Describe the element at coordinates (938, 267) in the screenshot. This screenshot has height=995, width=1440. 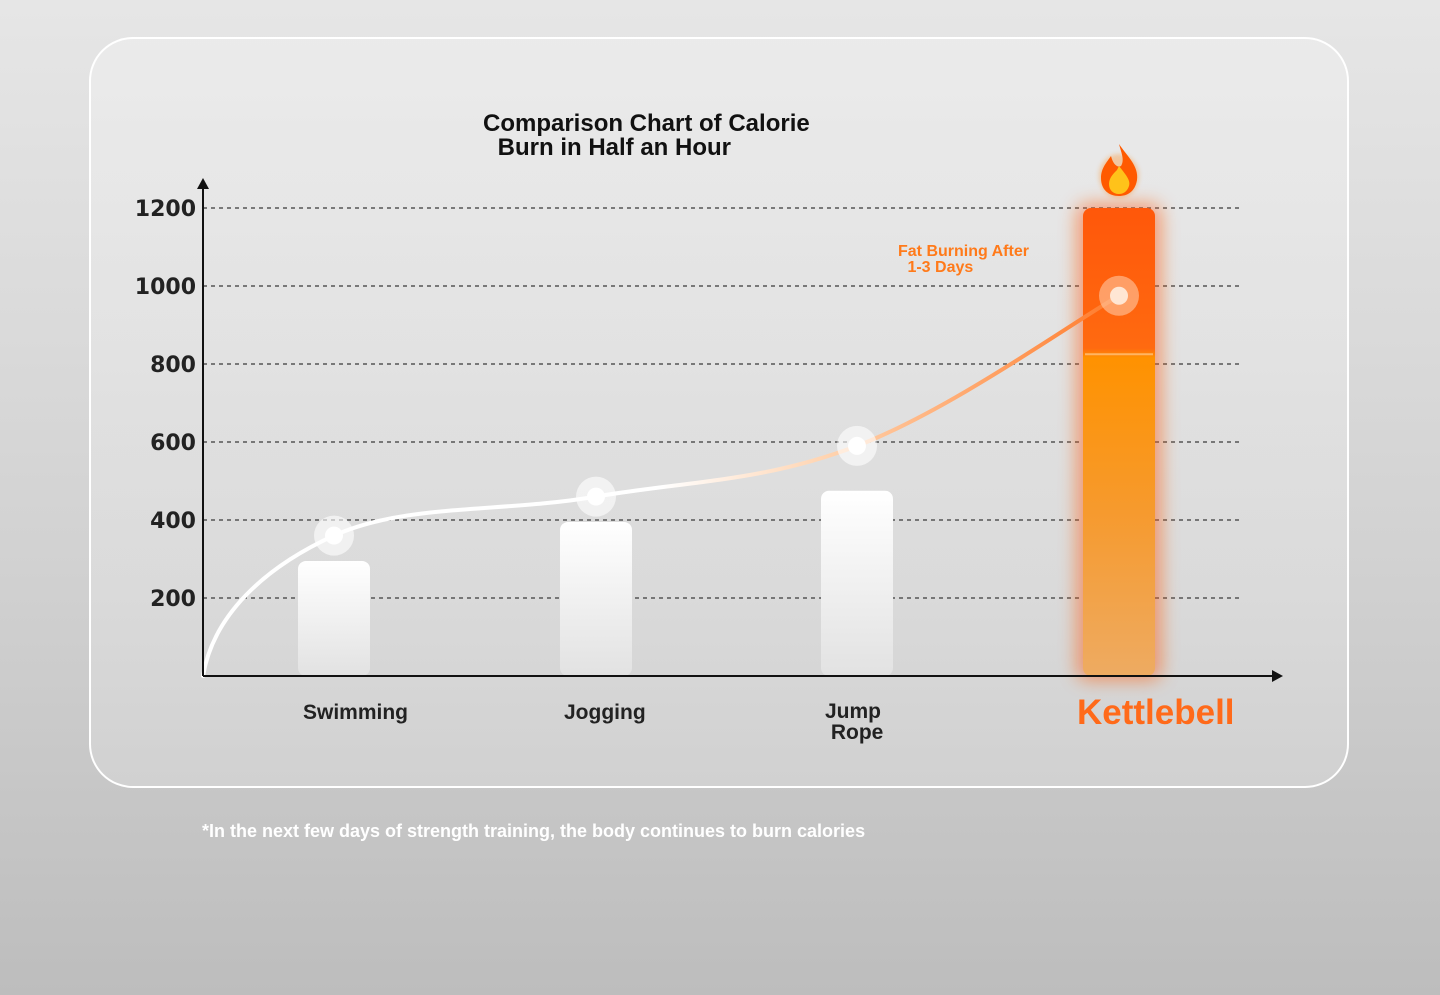
I see `annotation-line-2: 1-3 Days` at that location.